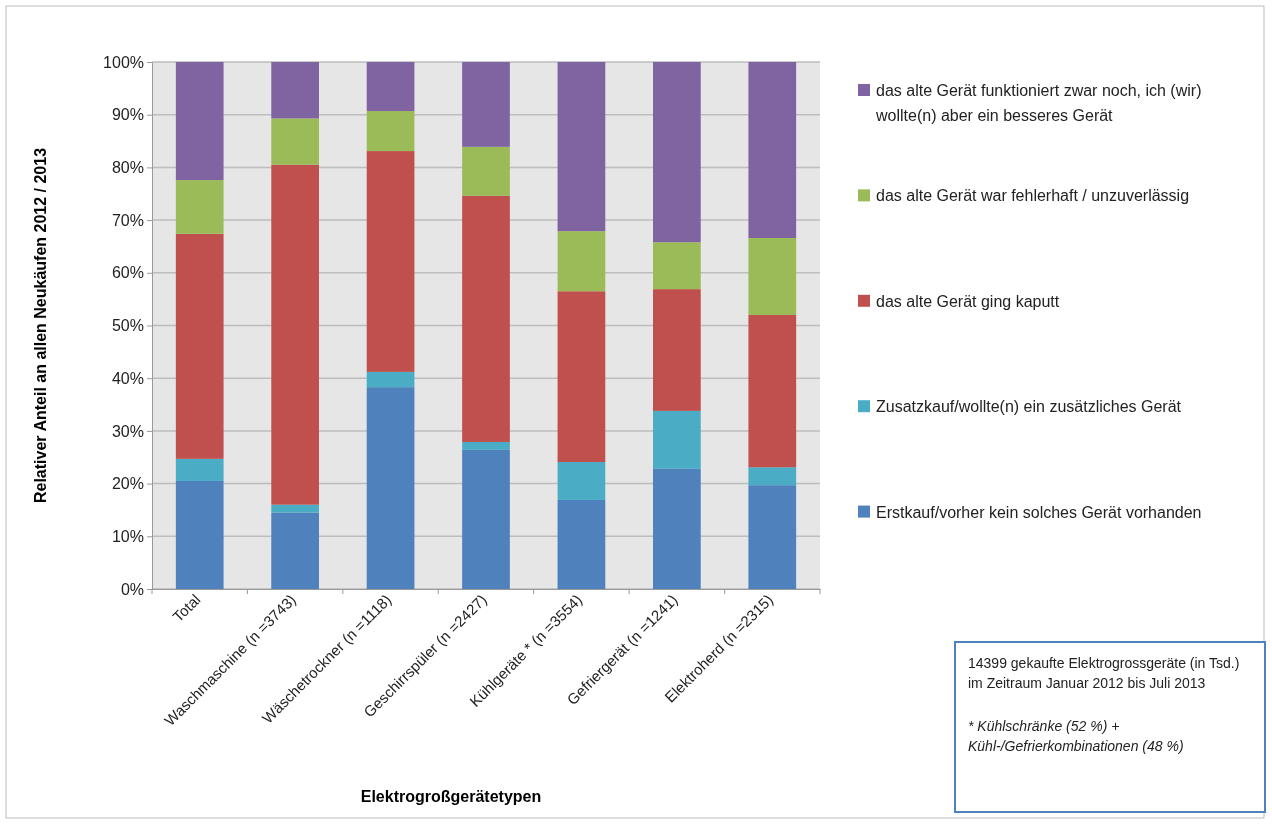 The height and width of the screenshot is (825, 1272). I want to click on y-tick-label: 40%, so click(127, 378).